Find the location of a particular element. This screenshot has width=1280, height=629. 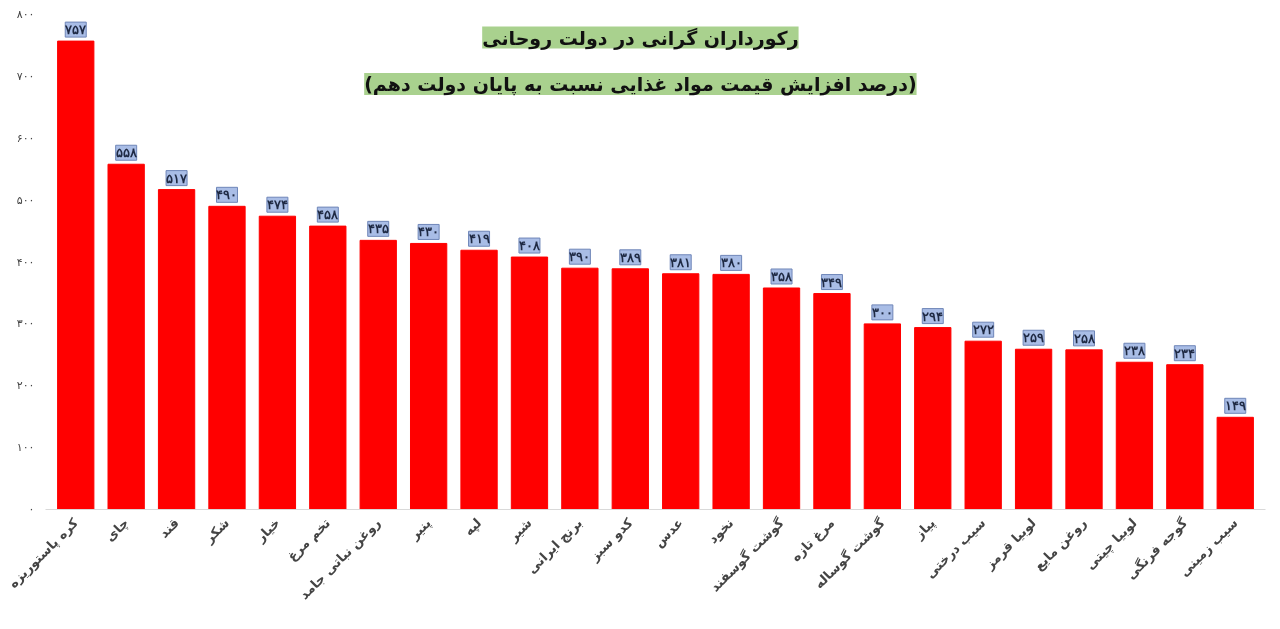

data-label: ۴۱۹ is located at coordinates (479, 239).